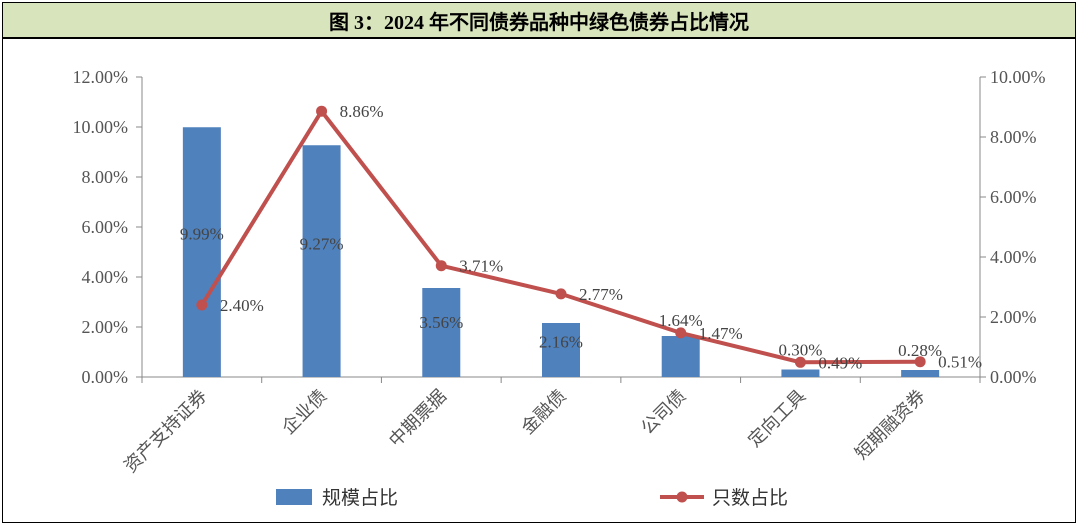 This screenshot has height=527, width=1080. I want to click on right-tick-label: 4.00%, so click(1013, 257).